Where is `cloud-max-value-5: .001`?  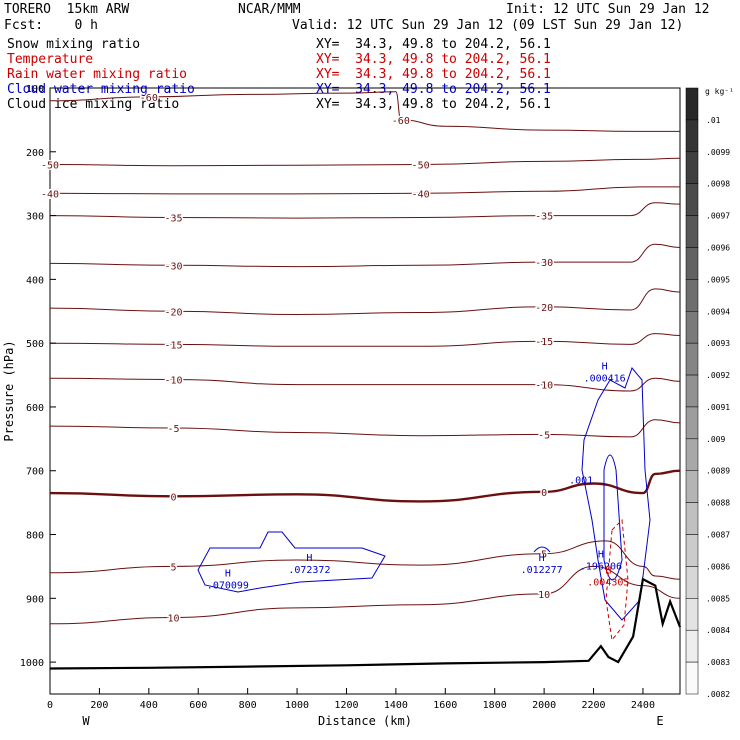 cloud-max-value-5: .001 is located at coordinates (581, 480).